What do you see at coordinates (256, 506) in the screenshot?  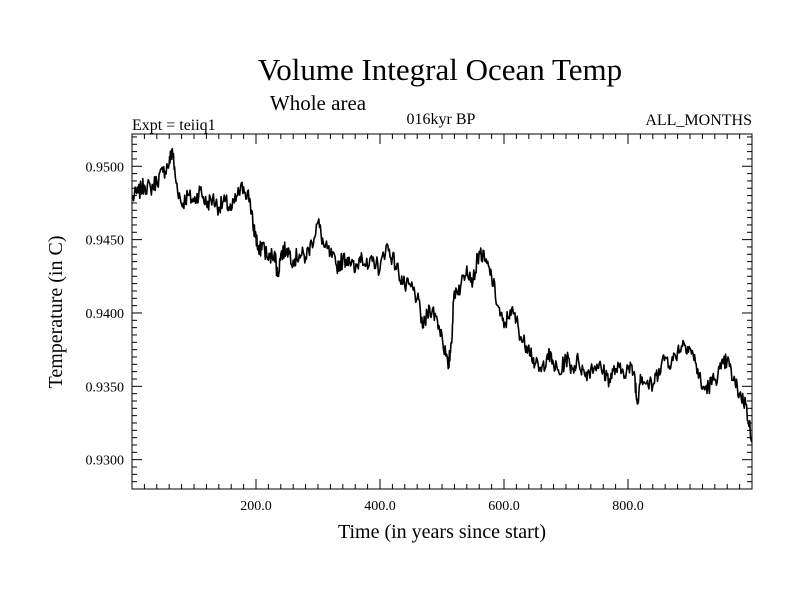 I see `x-tick-label: 200.0` at bounding box center [256, 506].